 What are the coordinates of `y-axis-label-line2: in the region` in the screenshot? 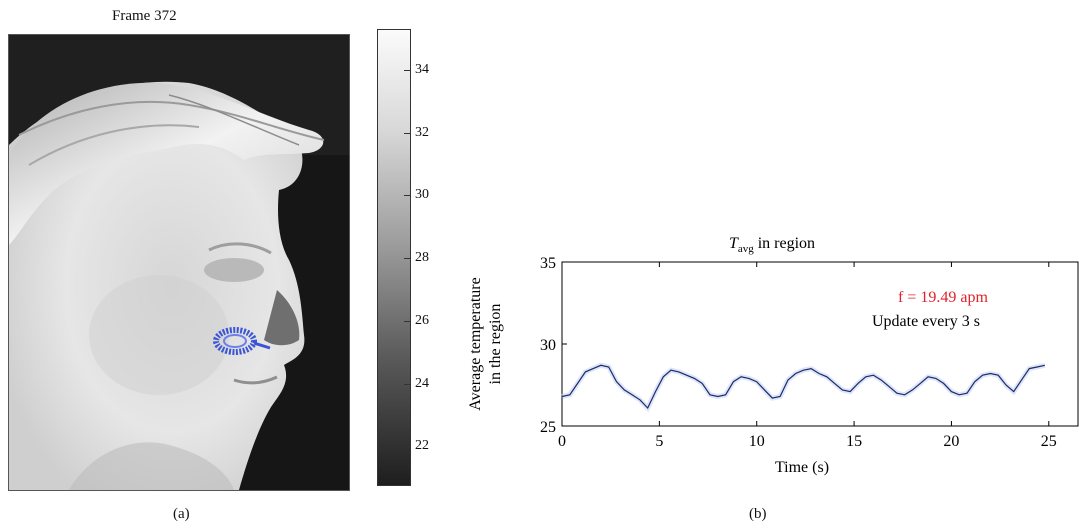 It's located at (495, 344).